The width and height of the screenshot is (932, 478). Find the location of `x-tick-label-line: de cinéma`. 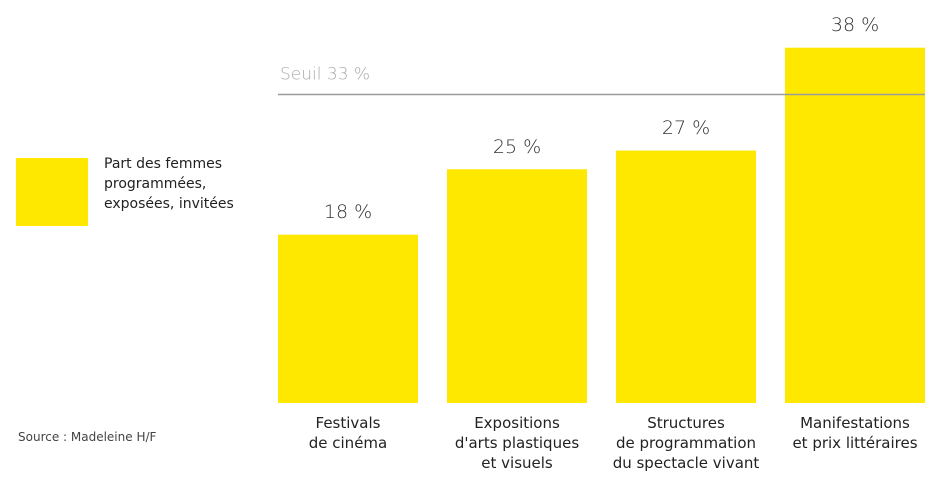

x-tick-label-line: de cinéma is located at coordinates (348, 443).